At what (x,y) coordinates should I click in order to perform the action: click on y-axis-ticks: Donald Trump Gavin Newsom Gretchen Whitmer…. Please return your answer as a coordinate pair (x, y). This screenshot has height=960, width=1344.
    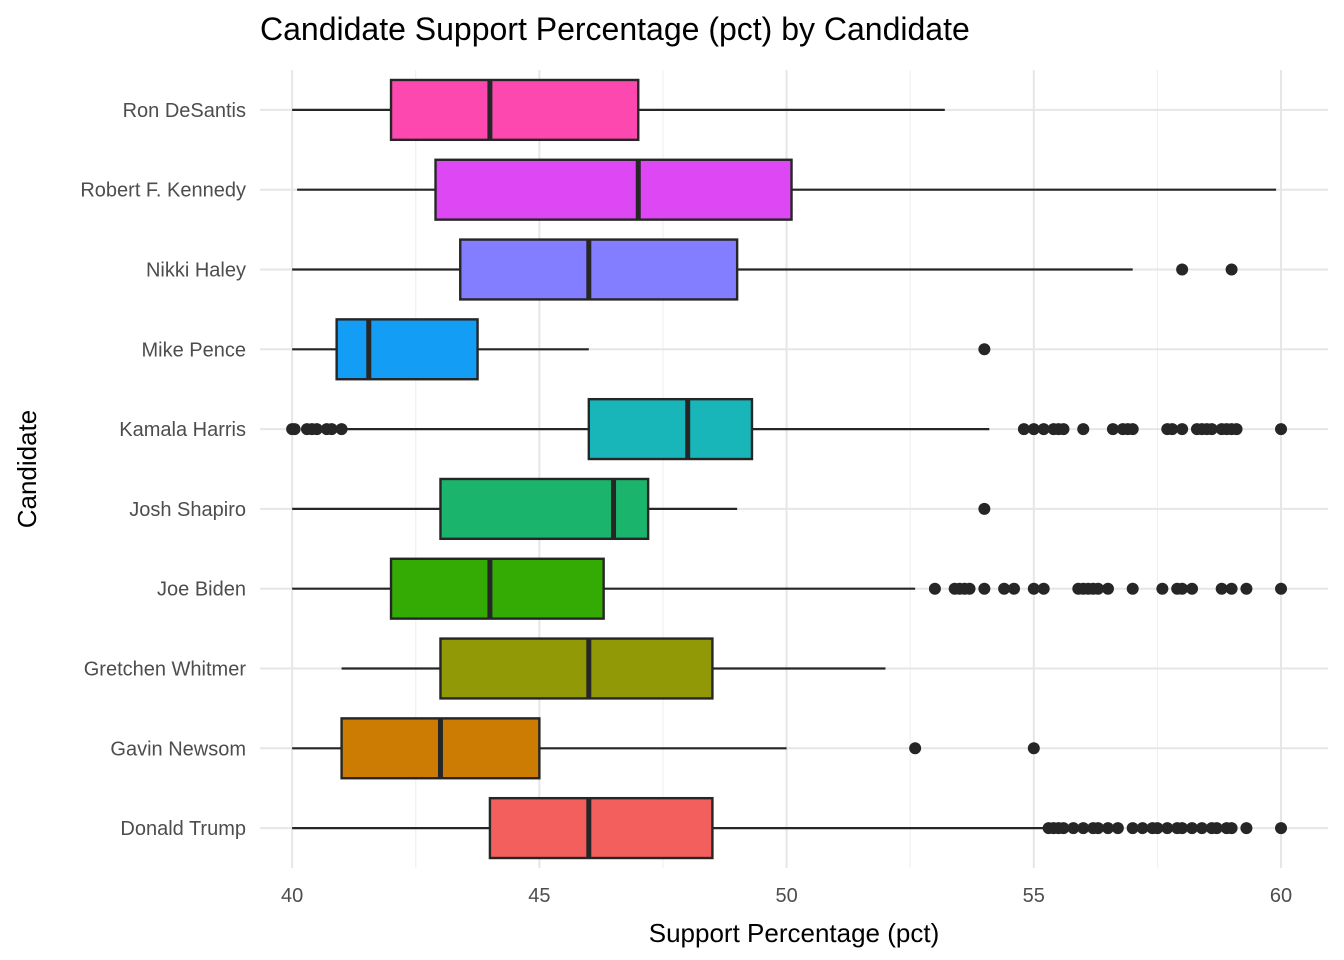
    Looking at the image, I should click on (163, 470).